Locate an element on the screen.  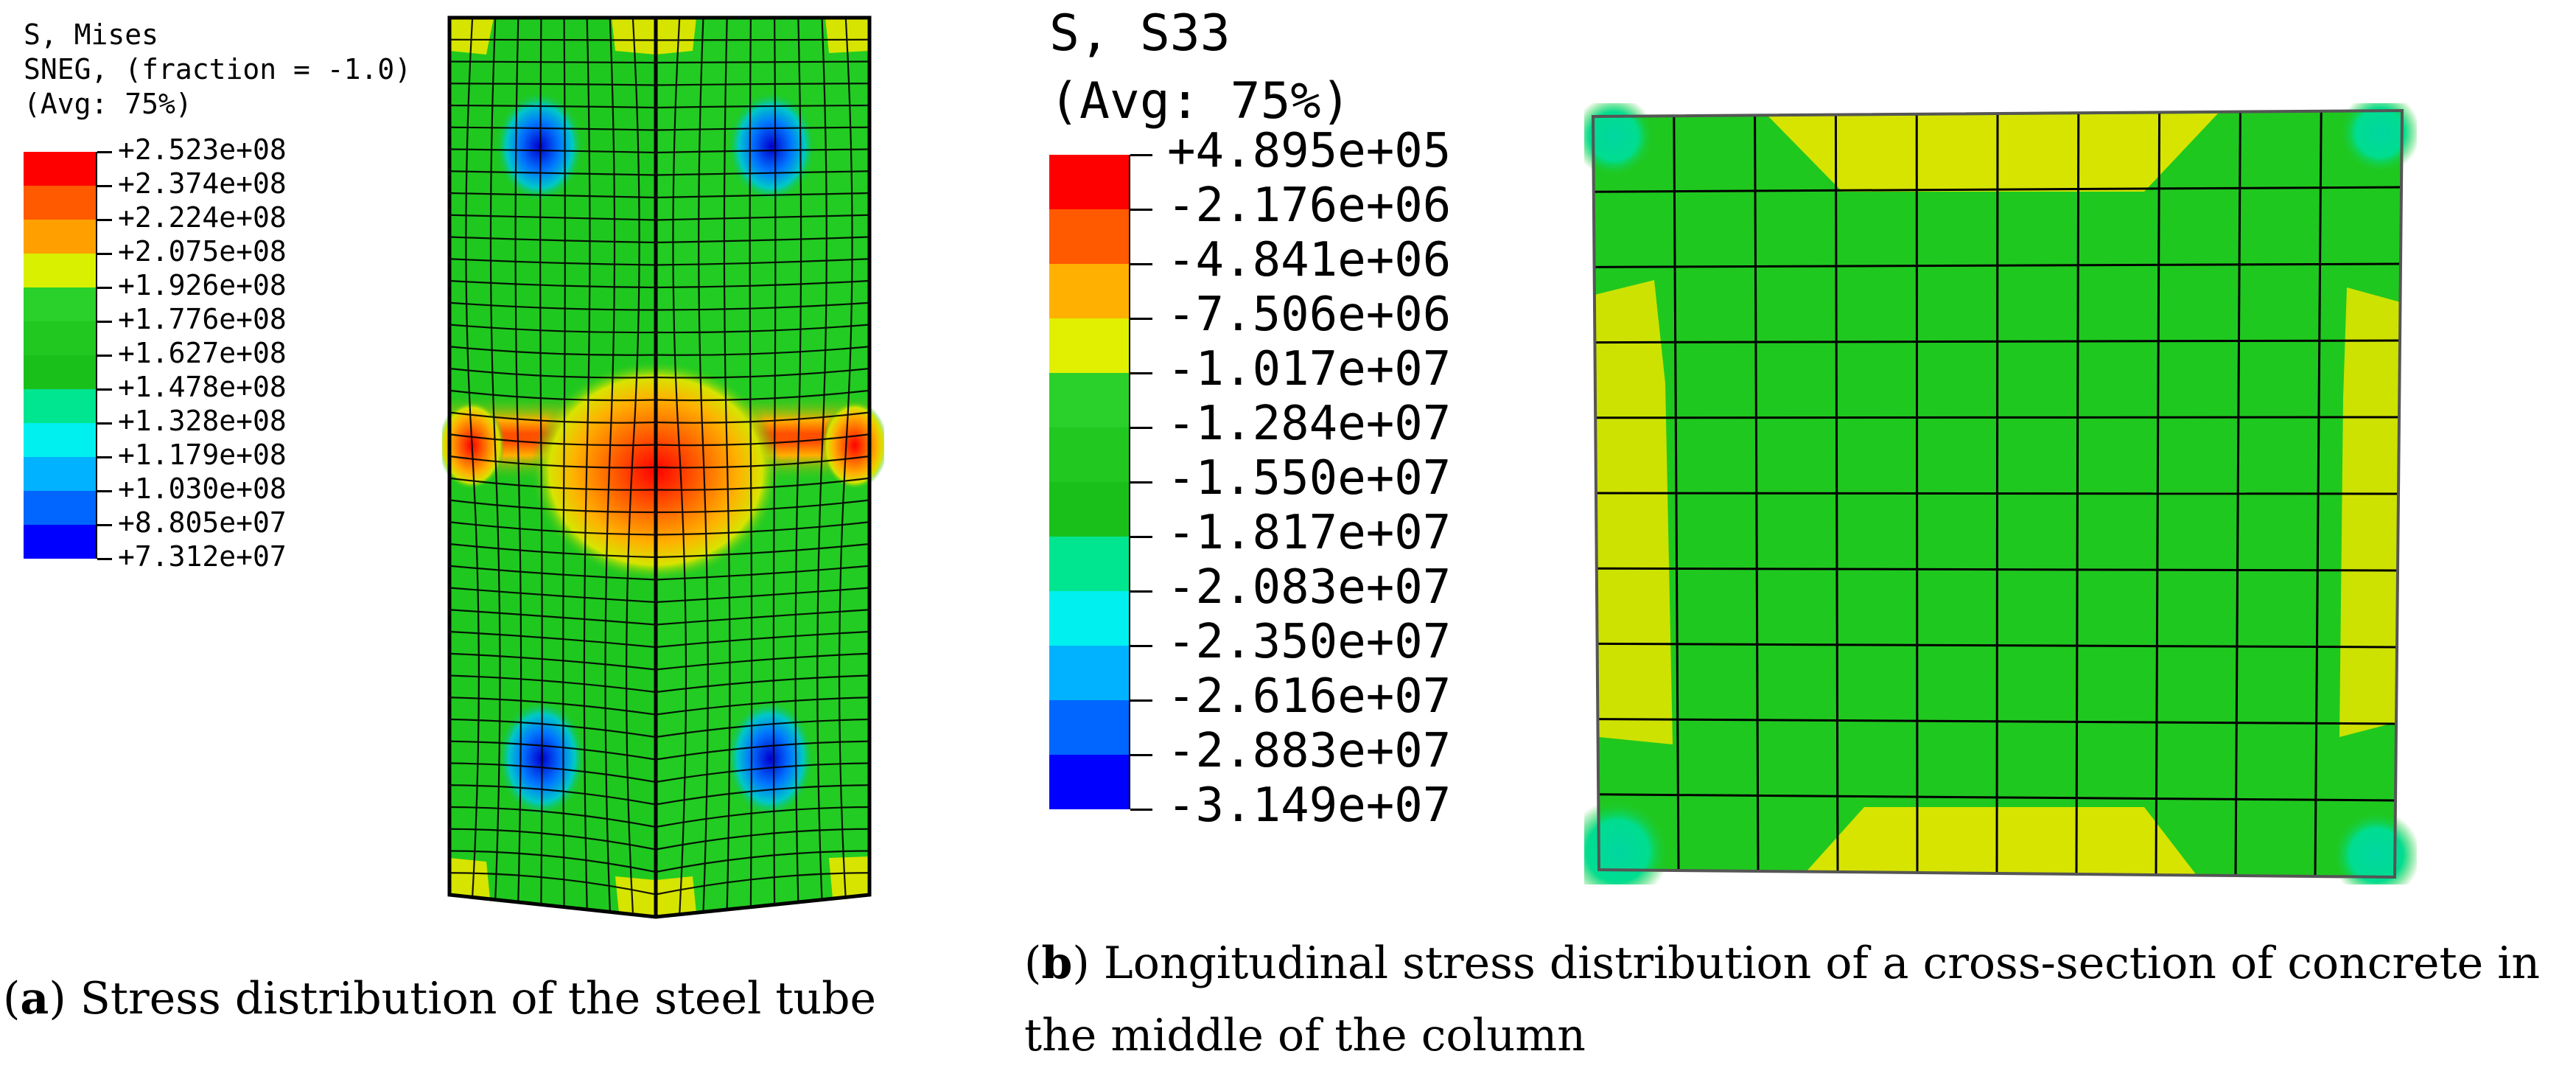
legend-b-label: -2.083e+07 is located at coordinates (1309, 587).